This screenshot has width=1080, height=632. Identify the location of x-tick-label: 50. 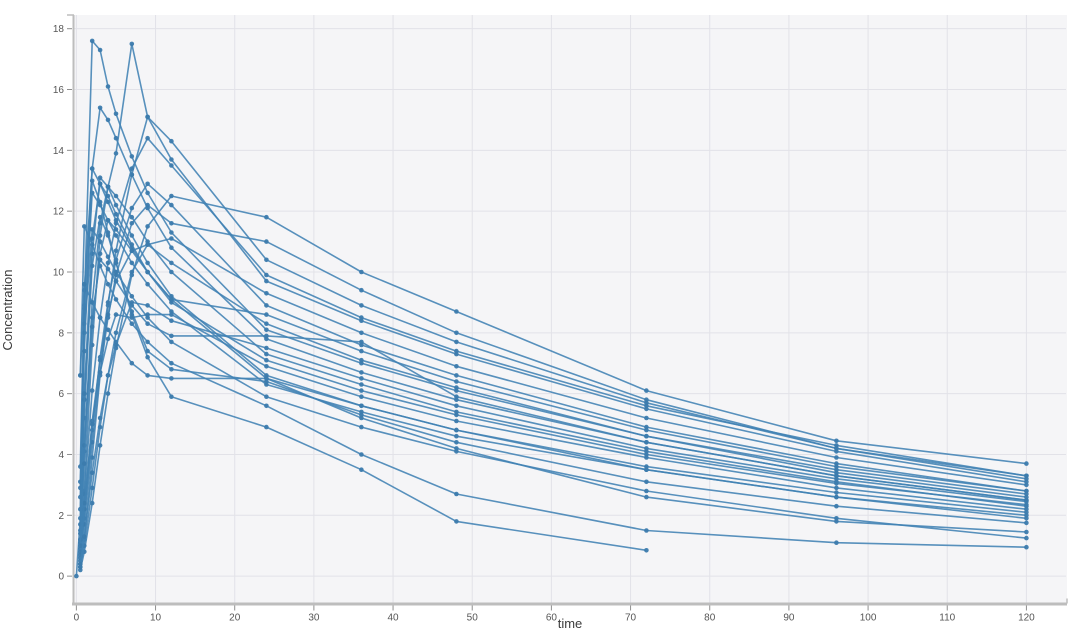
(473, 618).